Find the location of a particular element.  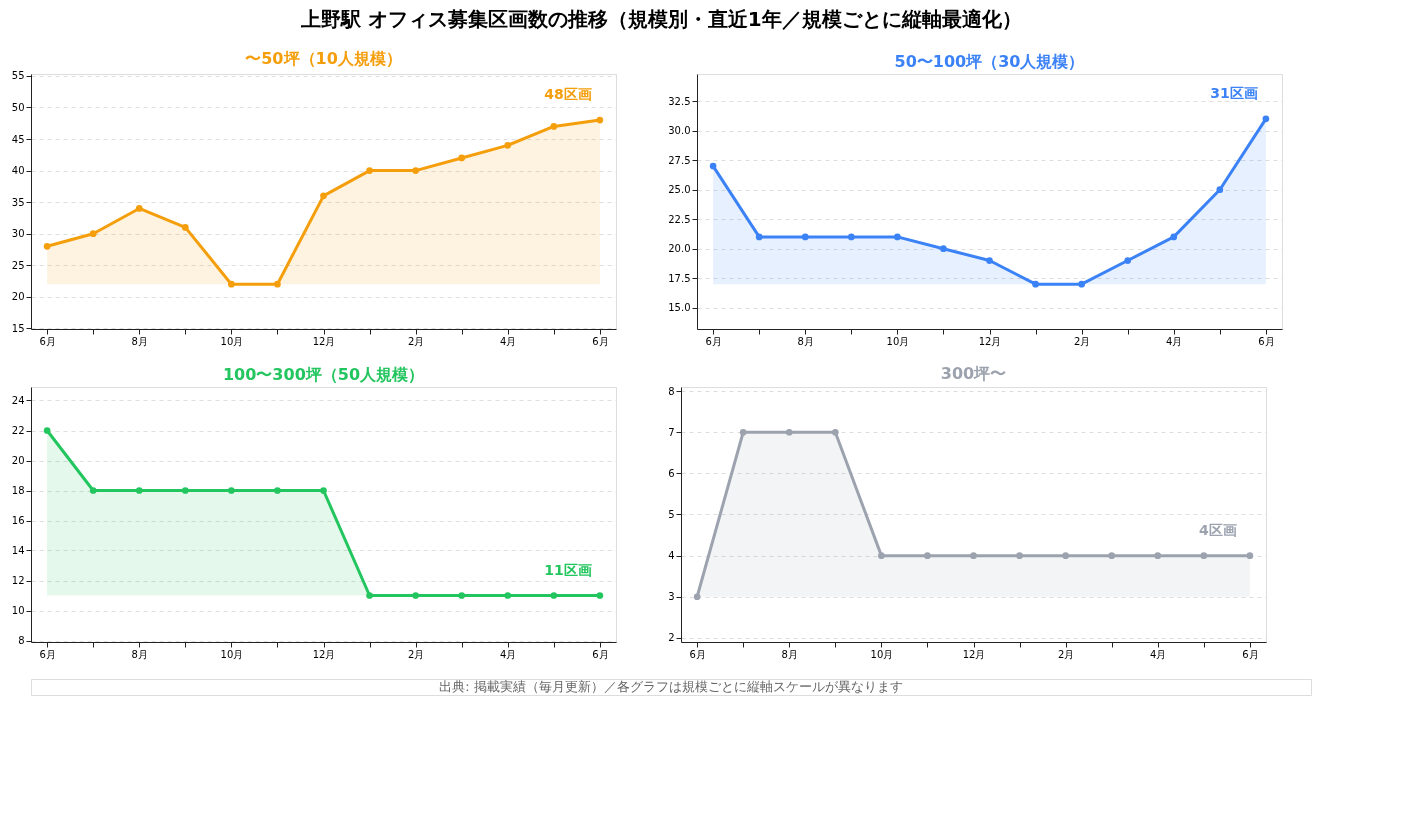

y-tick-label: 5 is located at coordinates (671, 514).